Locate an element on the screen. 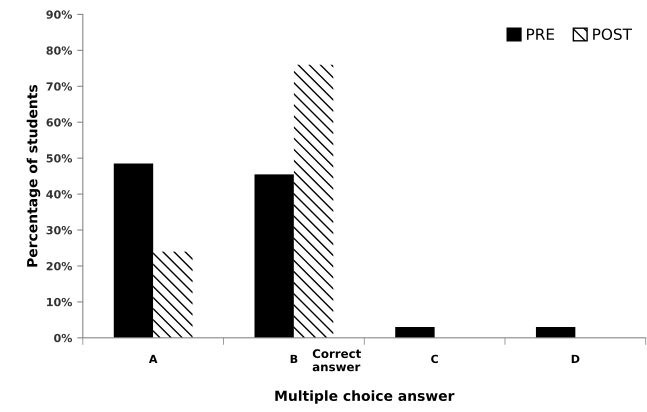  y-tick-label: 10% is located at coordinates (59, 302).